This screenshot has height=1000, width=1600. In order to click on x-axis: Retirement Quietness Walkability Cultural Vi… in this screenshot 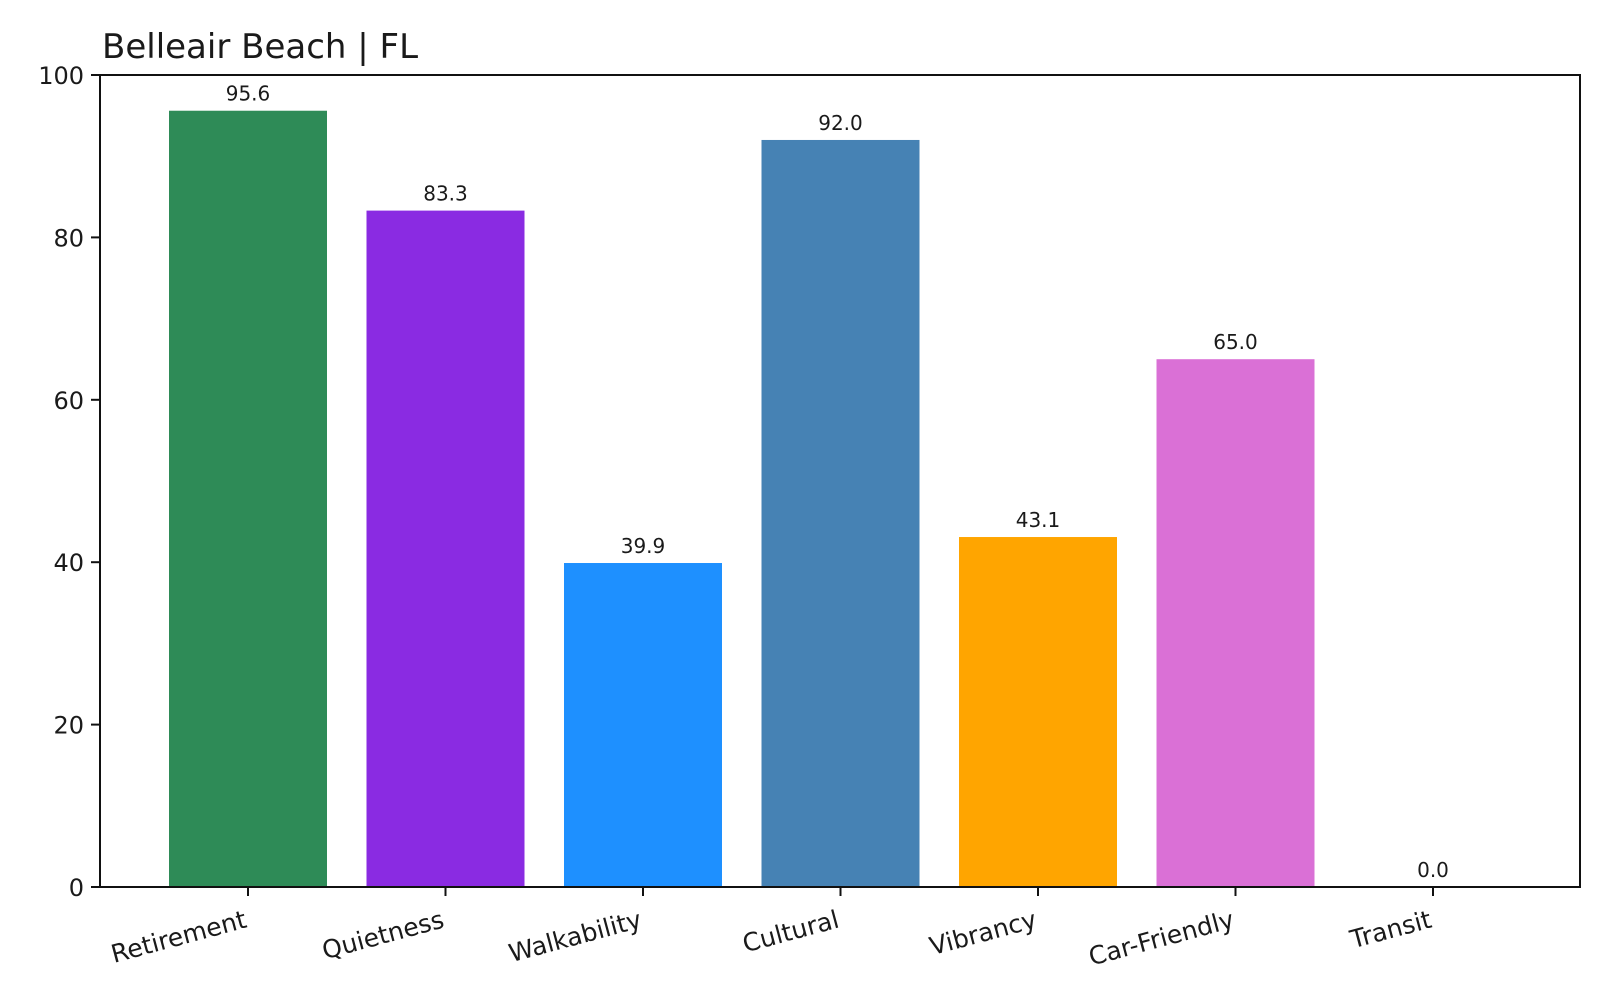, I will do `click(771, 929)`.